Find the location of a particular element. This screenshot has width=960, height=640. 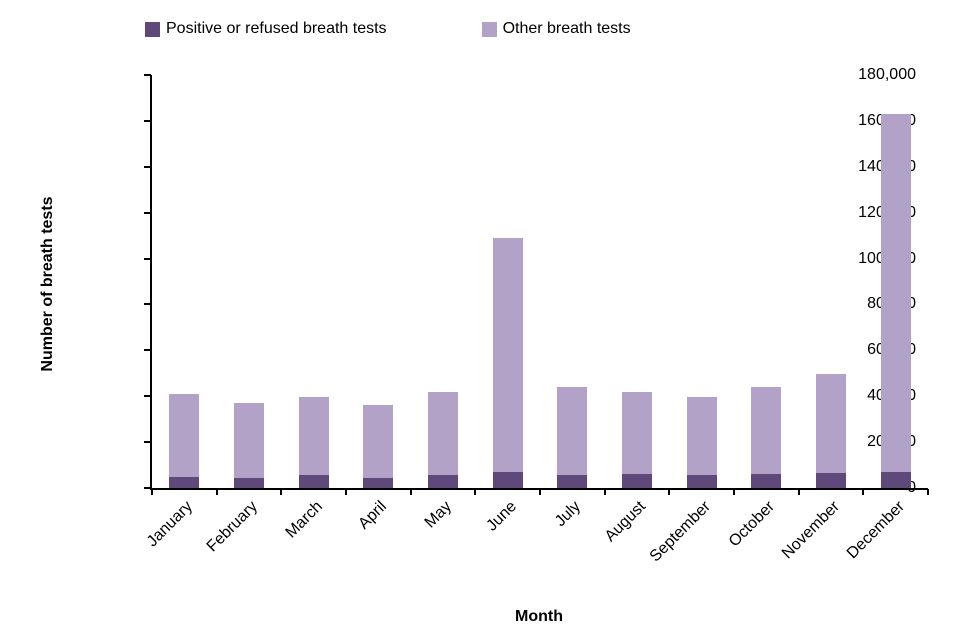

bar-stack-july is located at coordinates (572, 281).